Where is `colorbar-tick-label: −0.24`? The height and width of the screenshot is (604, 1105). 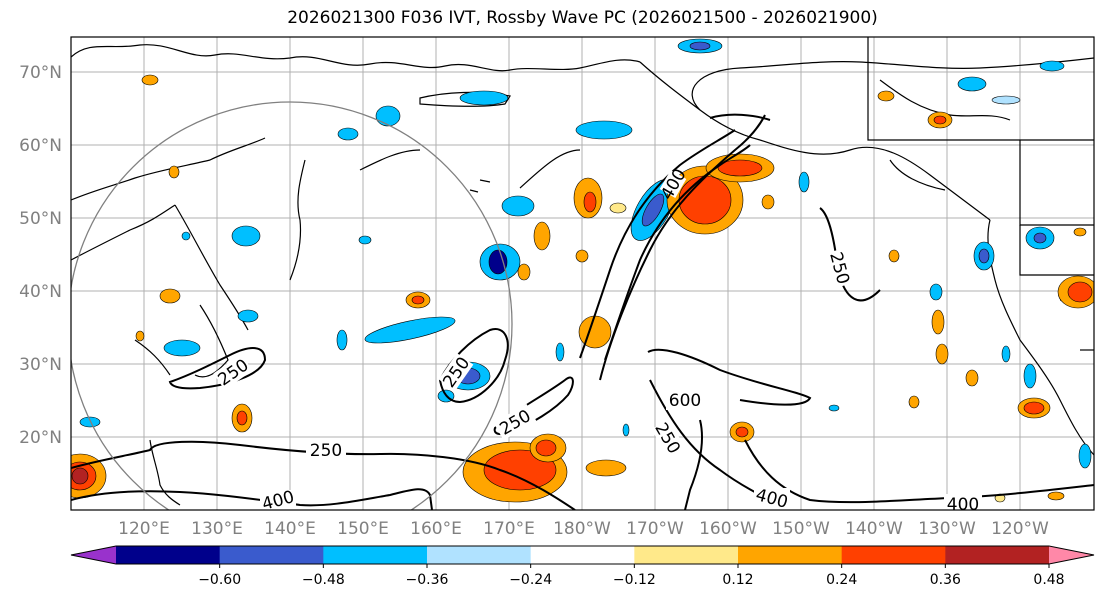 colorbar-tick-label: −0.24 is located at coordinates (530, 580).